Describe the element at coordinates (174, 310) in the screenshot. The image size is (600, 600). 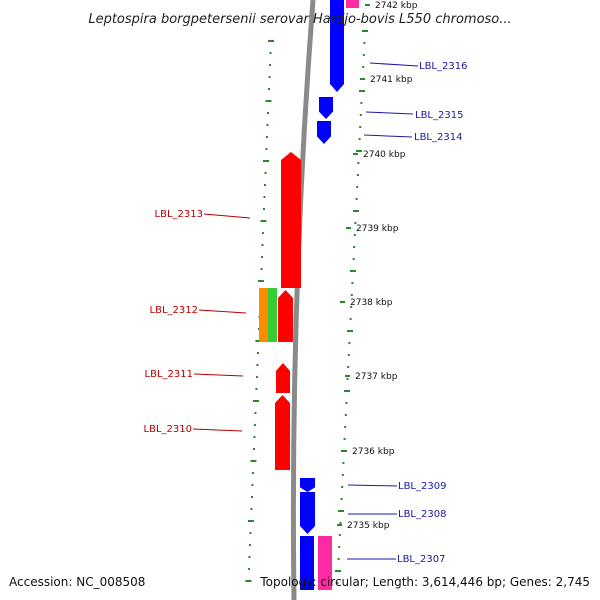
I see `gene-label-lbl-2312: LBL_2312` at that location.